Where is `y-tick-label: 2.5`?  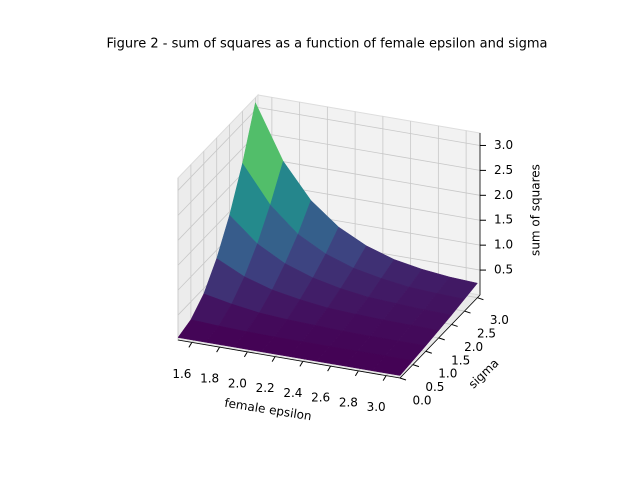
y-tick-label: 2.5 is located at coordinates (486, 334).